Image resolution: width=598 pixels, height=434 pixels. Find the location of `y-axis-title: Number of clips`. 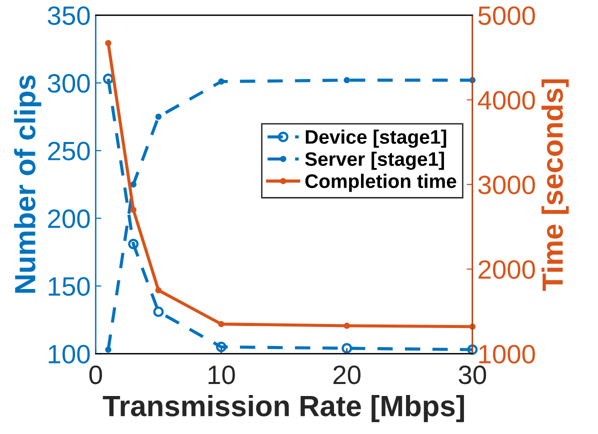

y-axis-title: Number of clips is located at coordinates (28, 184).